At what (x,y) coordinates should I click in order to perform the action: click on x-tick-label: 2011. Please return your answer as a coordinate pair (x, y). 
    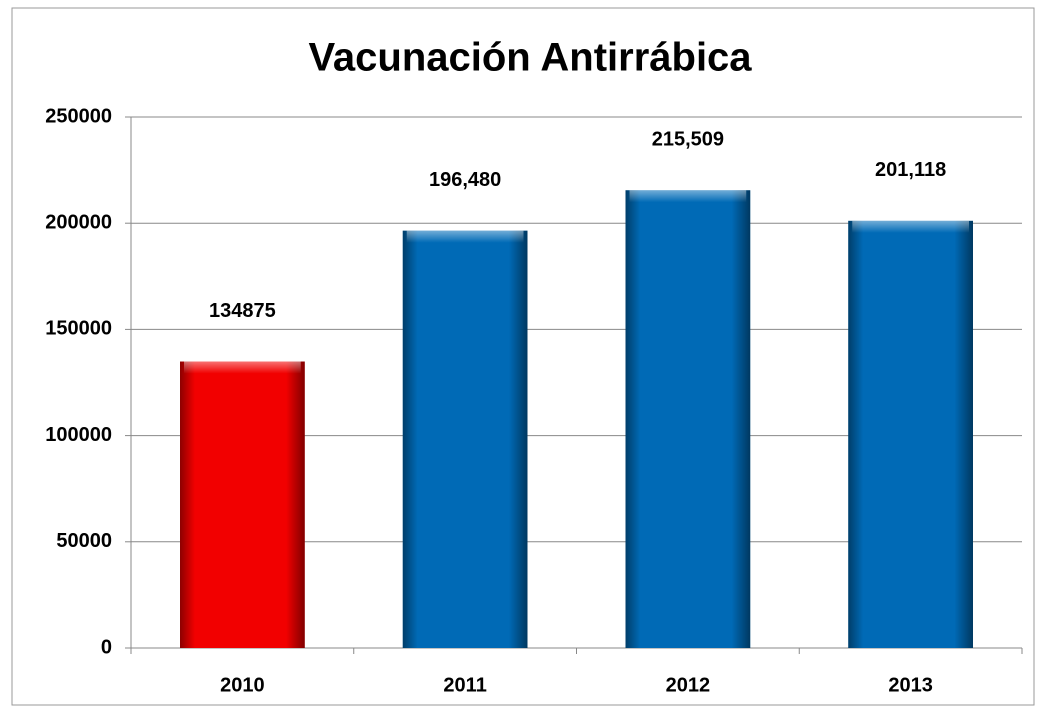
    Looking at the image, I should click on (464, 685).